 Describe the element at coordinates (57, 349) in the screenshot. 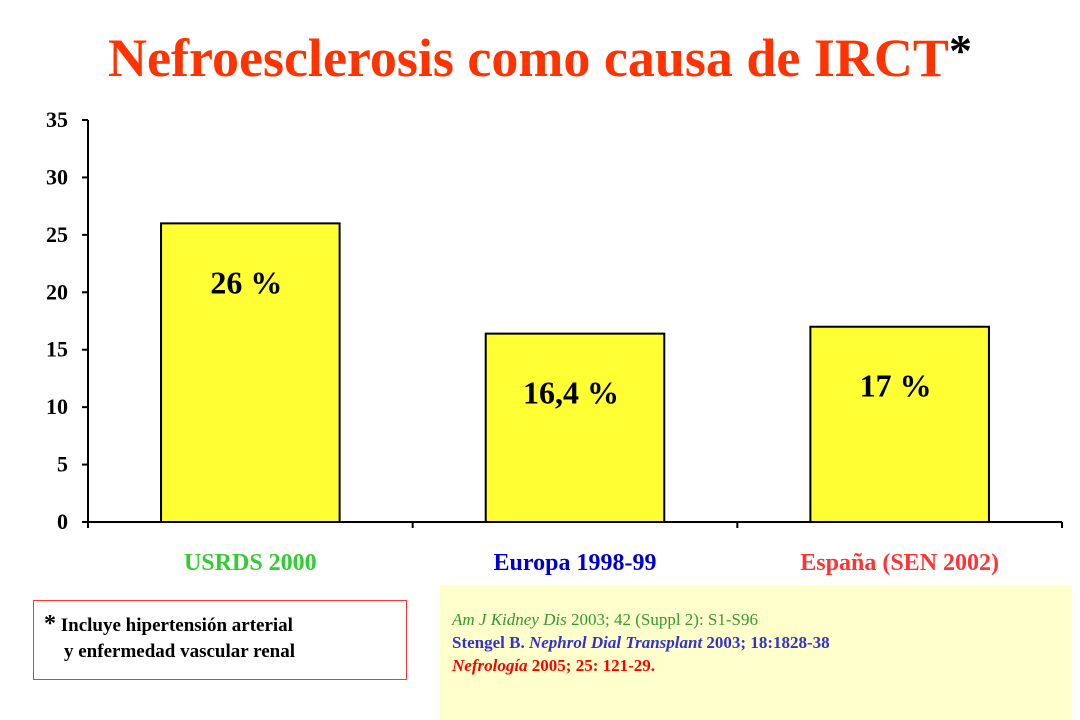

I see `y-tick-label: 15` at that location.